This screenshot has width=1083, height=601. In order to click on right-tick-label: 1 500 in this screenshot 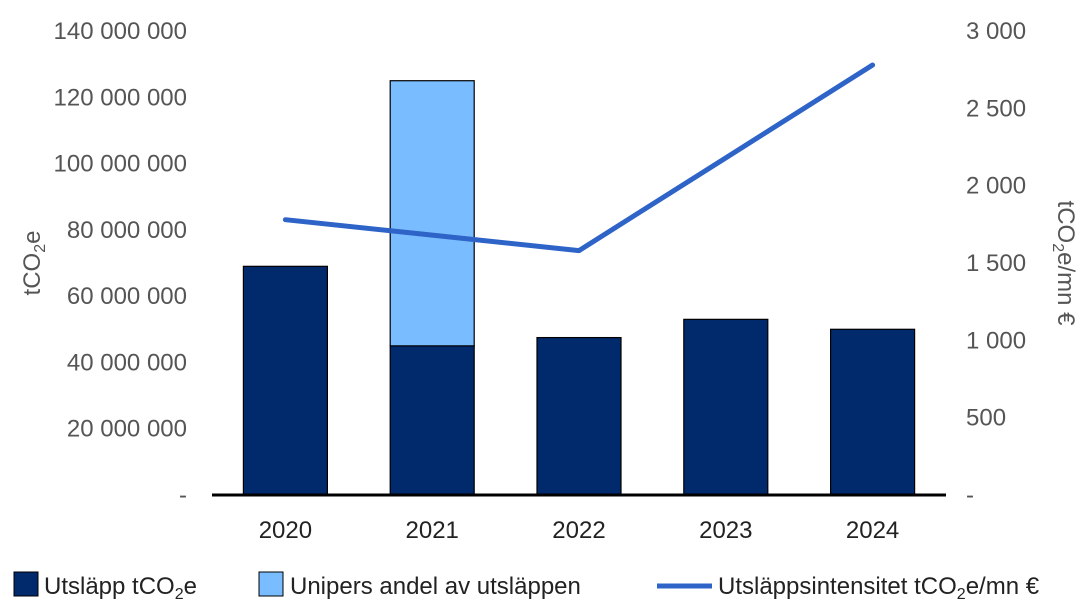, I will do `click(996, 263)`.